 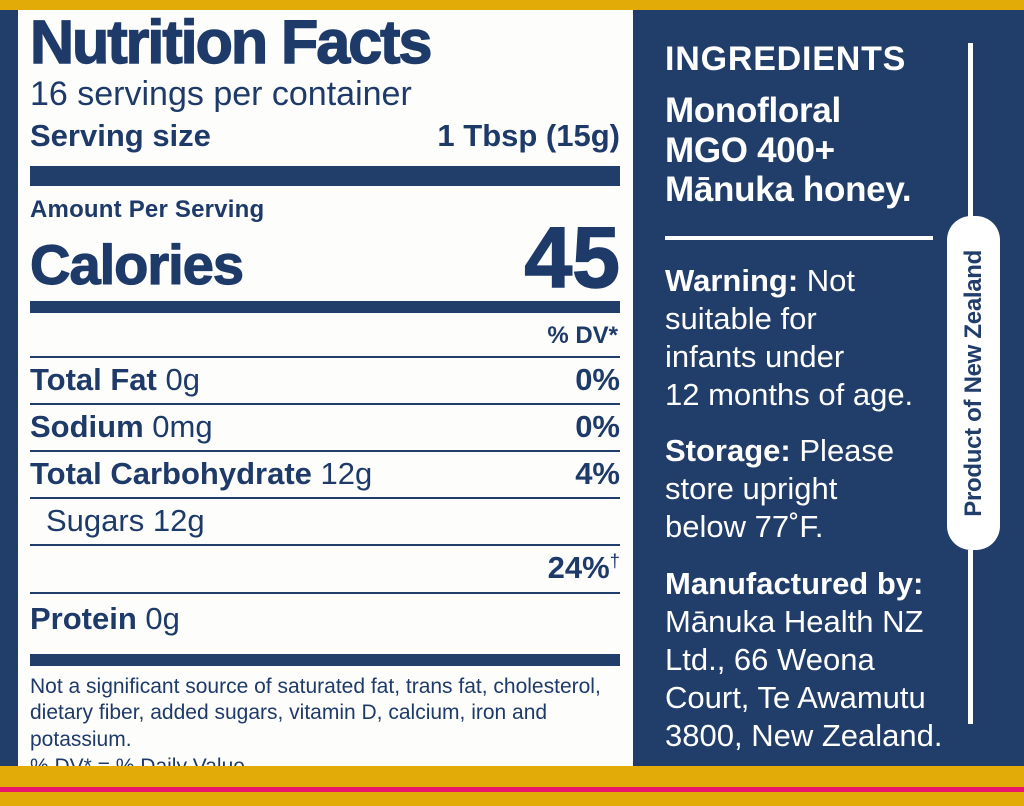 What do you see at coordinates (325, 523) in the screenshot?
I see `nutrient-row-sugars: Sugars 12g` at bounding box center [325, 523].